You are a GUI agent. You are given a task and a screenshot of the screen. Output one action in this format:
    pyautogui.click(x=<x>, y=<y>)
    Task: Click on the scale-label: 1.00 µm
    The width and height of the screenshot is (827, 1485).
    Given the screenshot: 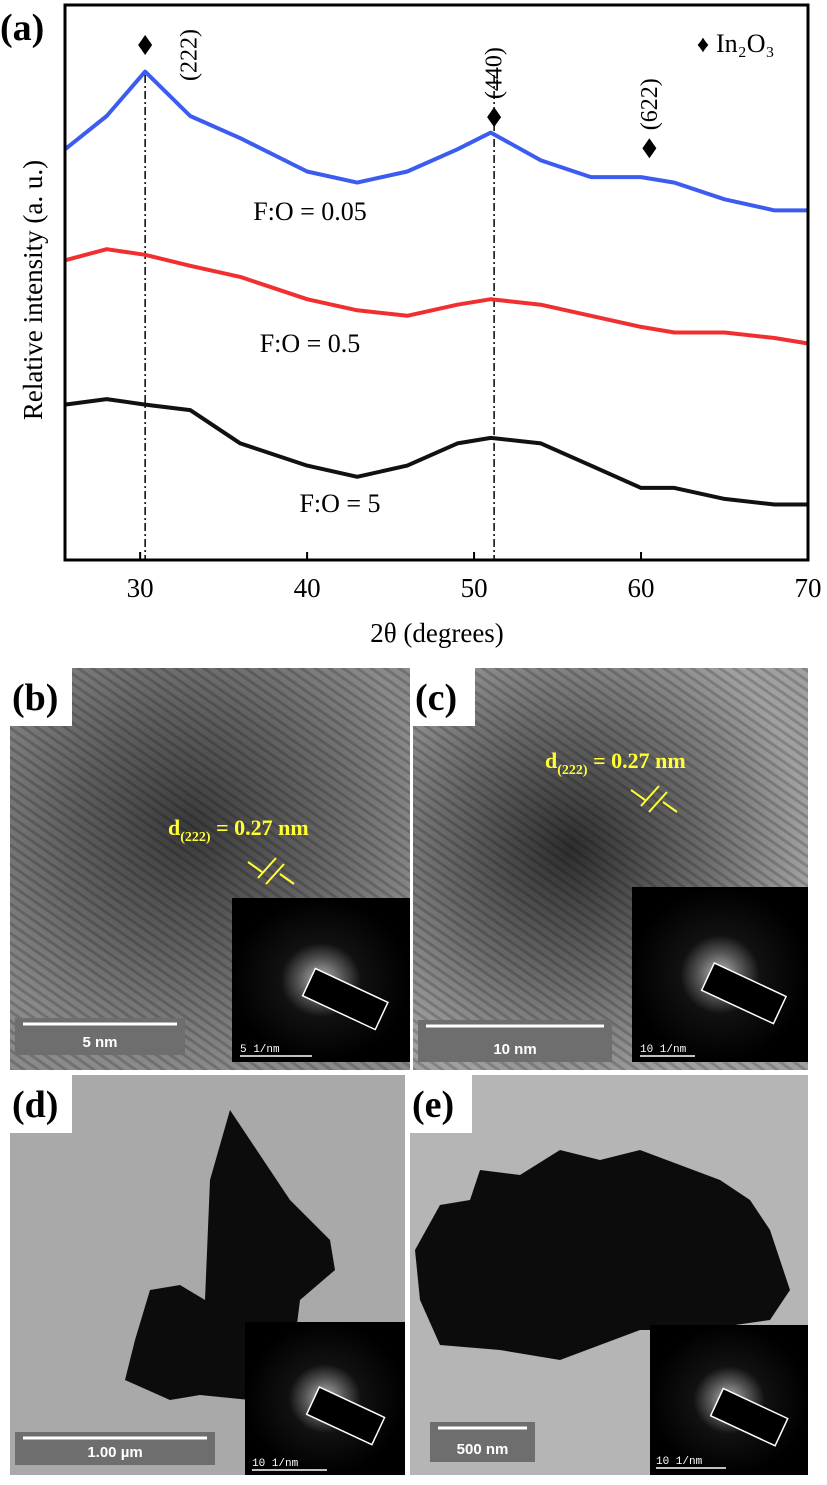 What is the action you would take?
    pyautogui.click(x=114, y=1452)
    